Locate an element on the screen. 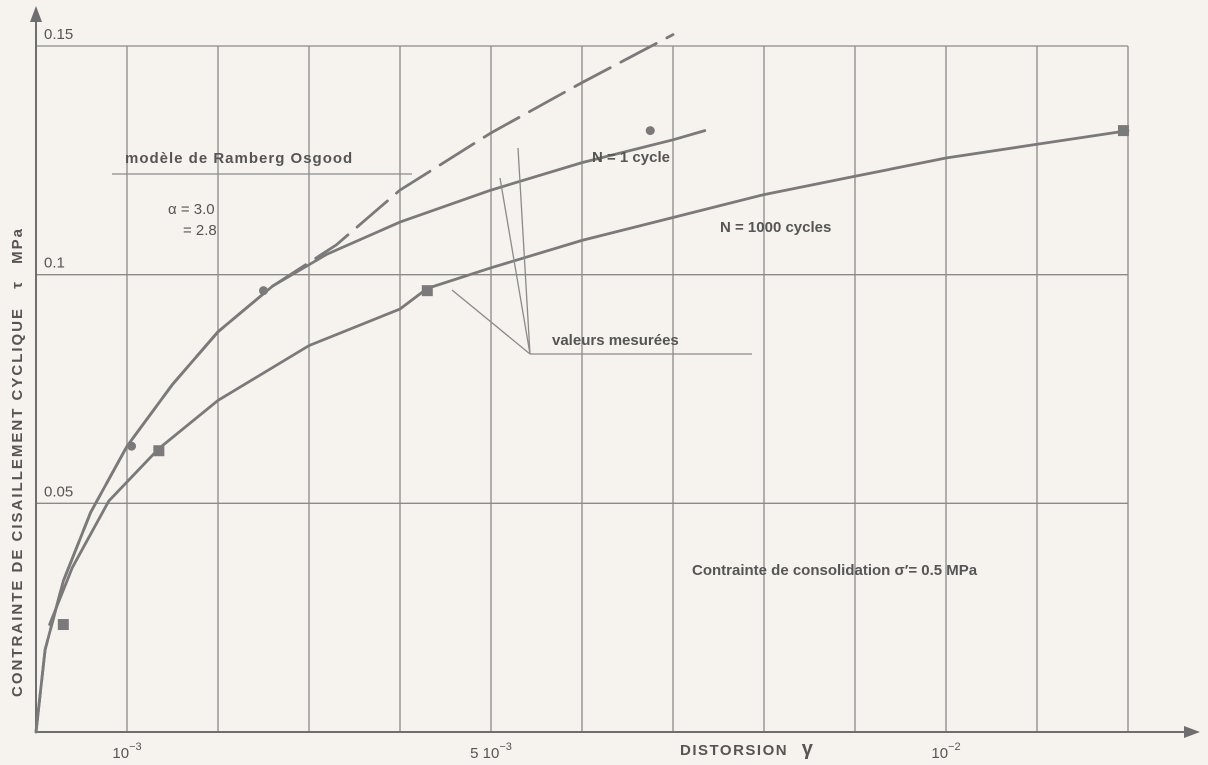 The height and width of the screenshot is (765, 1208). alpha-line-2: = 2.8 is located at coordinates (200, 230).